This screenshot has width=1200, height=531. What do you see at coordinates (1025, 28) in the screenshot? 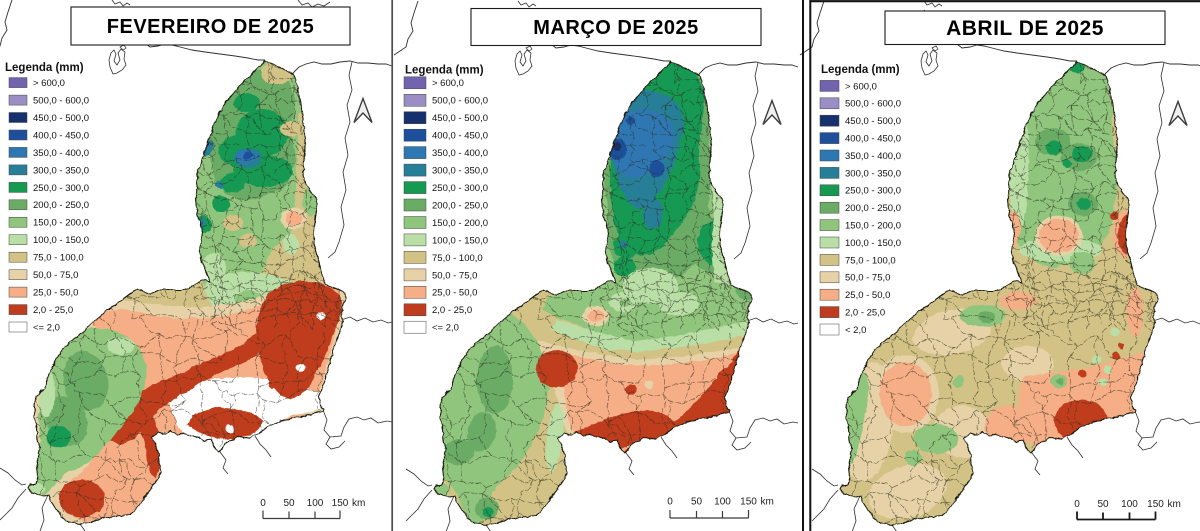
I see `svg-text: ABRIL DE 2025` at bounding box center [1025, 28].